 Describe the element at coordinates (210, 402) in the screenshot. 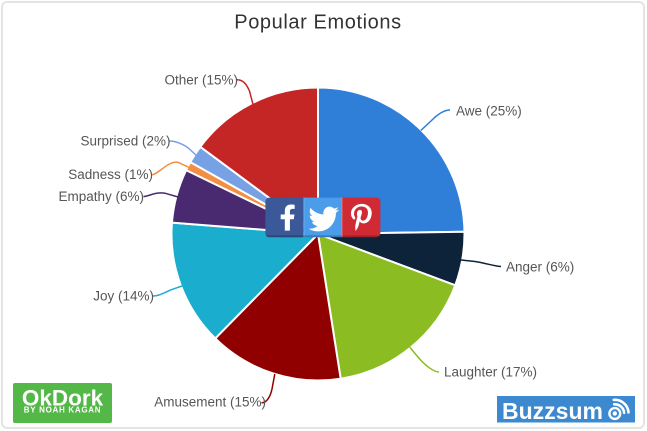

I see `svg-text: Amusement (15%)` at that location.